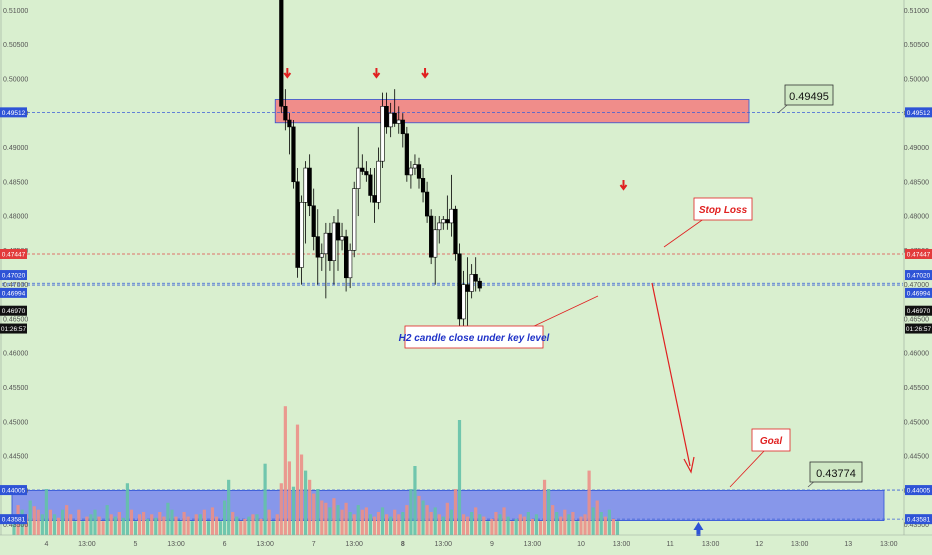 The image size is (932, 555). I want to click on y-tick-label-left: 0.45000, so click(15, 422).